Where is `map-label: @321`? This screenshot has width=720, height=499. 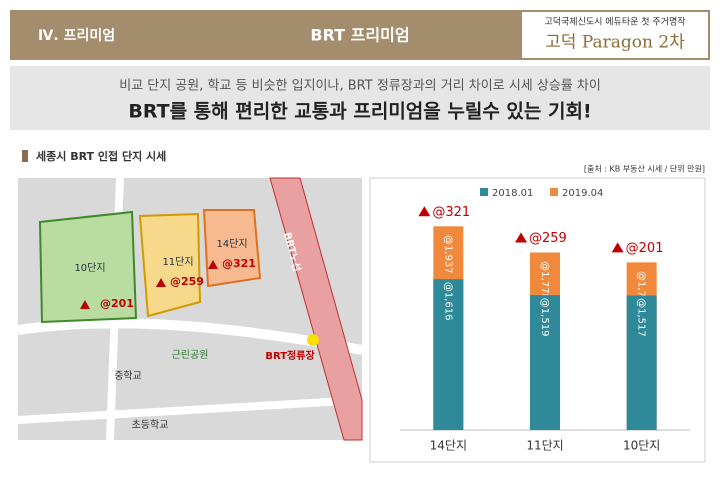 map-label: @321 is located at coordinates (239, 263).